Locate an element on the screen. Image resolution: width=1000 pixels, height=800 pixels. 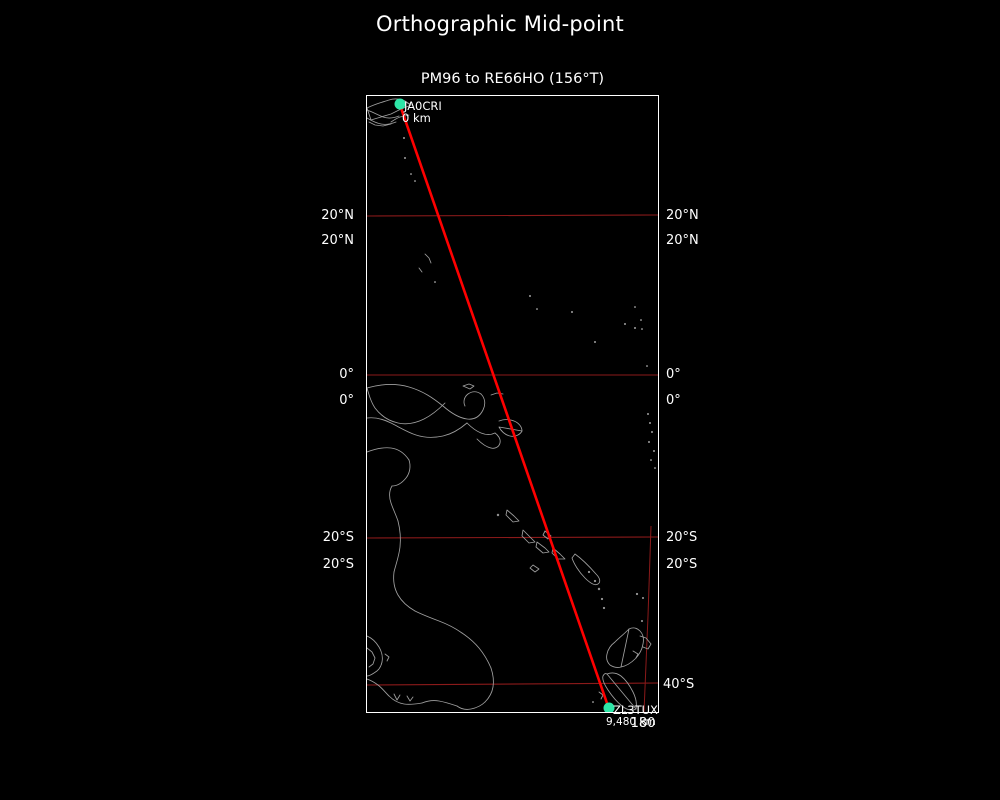
lat-label-left-1: 20°N is located at coordinates (337, 240).